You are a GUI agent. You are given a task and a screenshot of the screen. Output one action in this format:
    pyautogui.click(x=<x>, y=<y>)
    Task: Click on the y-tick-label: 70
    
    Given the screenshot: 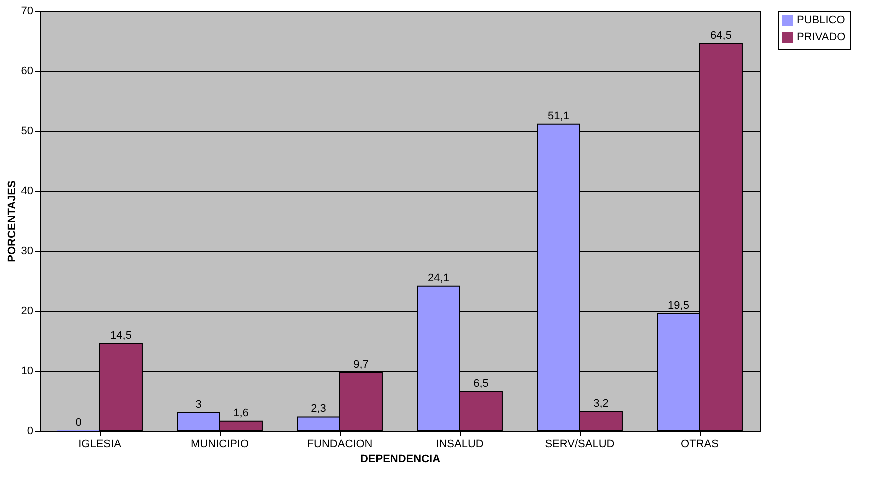 What is the action you would take?
    pyautogui.click(x=27, y=12)
    